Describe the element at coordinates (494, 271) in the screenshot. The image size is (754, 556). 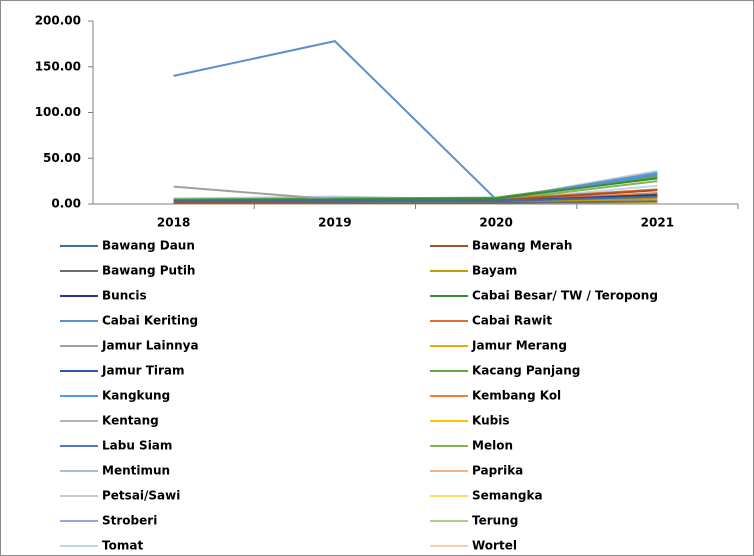
I see `legend-label: Bayam` at that location.